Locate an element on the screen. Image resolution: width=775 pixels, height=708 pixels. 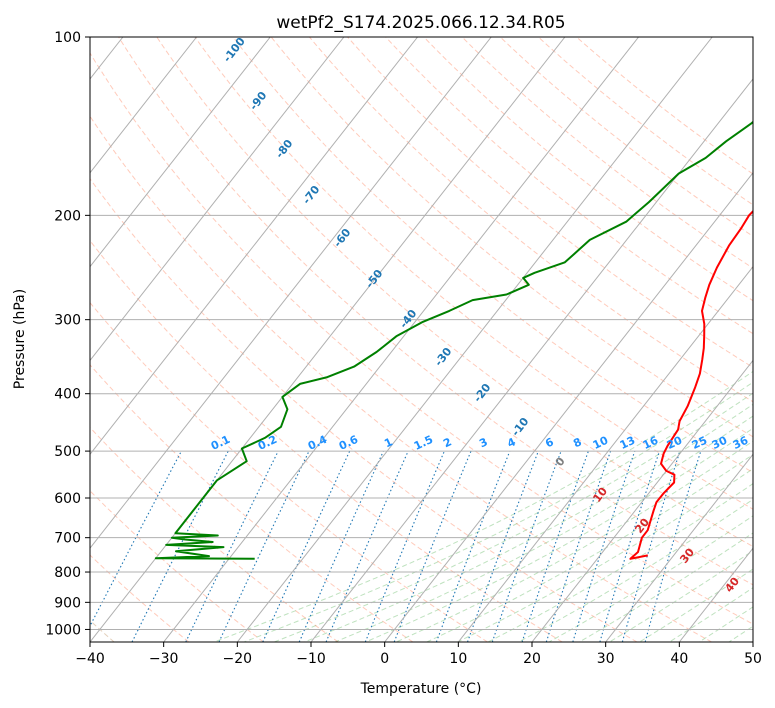
mixing-ratio-label: 16 is located at coordinates (651, 443).